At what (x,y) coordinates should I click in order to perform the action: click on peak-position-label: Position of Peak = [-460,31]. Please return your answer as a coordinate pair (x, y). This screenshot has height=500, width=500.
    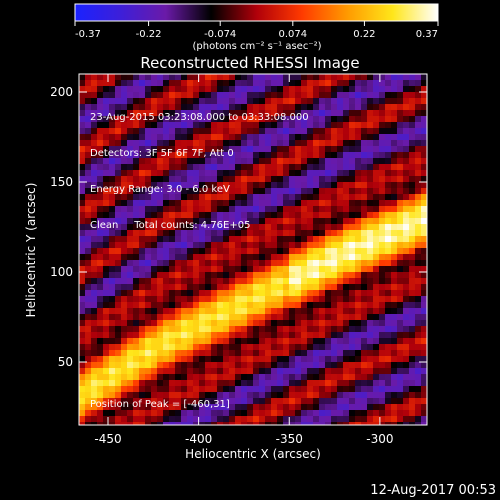
    Looking at the image, I should click on (160, 404).